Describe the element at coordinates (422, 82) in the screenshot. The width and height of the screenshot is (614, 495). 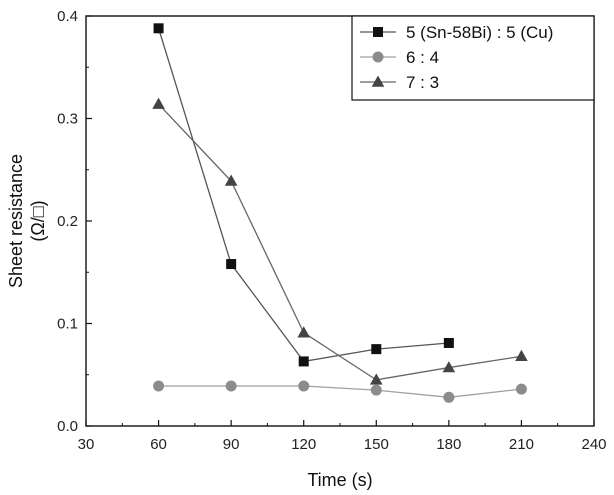
I see `legend-label-3: 7 : 3` at that location.